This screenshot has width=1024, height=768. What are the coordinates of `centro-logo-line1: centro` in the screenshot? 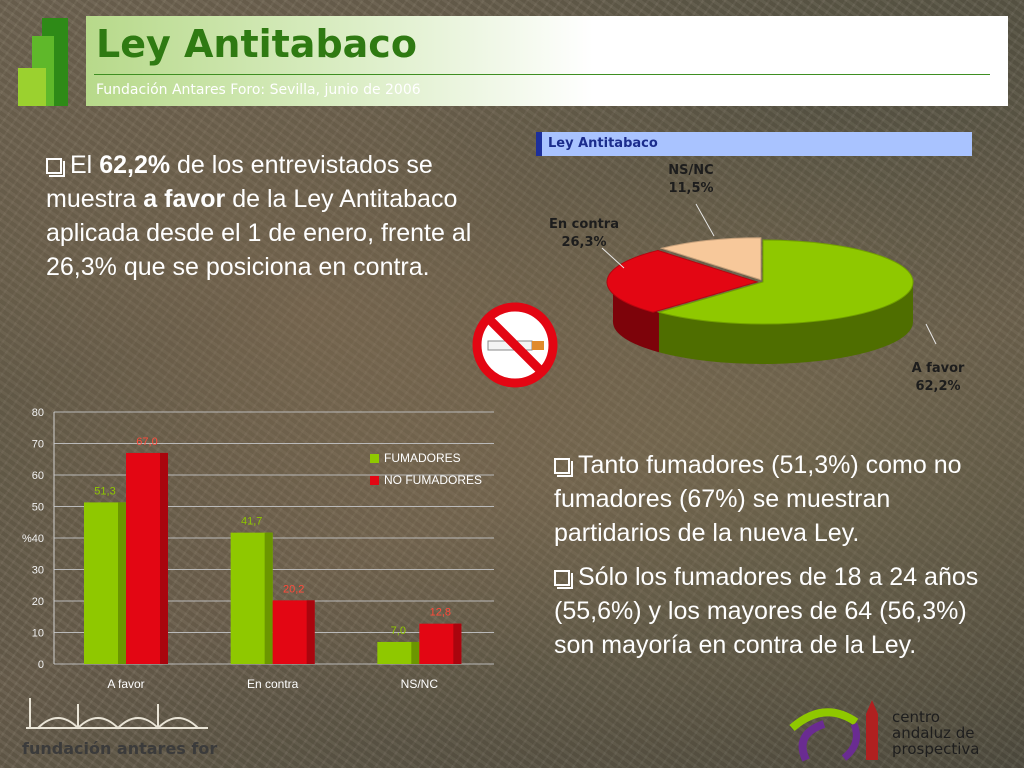 It's located at (916, 717).